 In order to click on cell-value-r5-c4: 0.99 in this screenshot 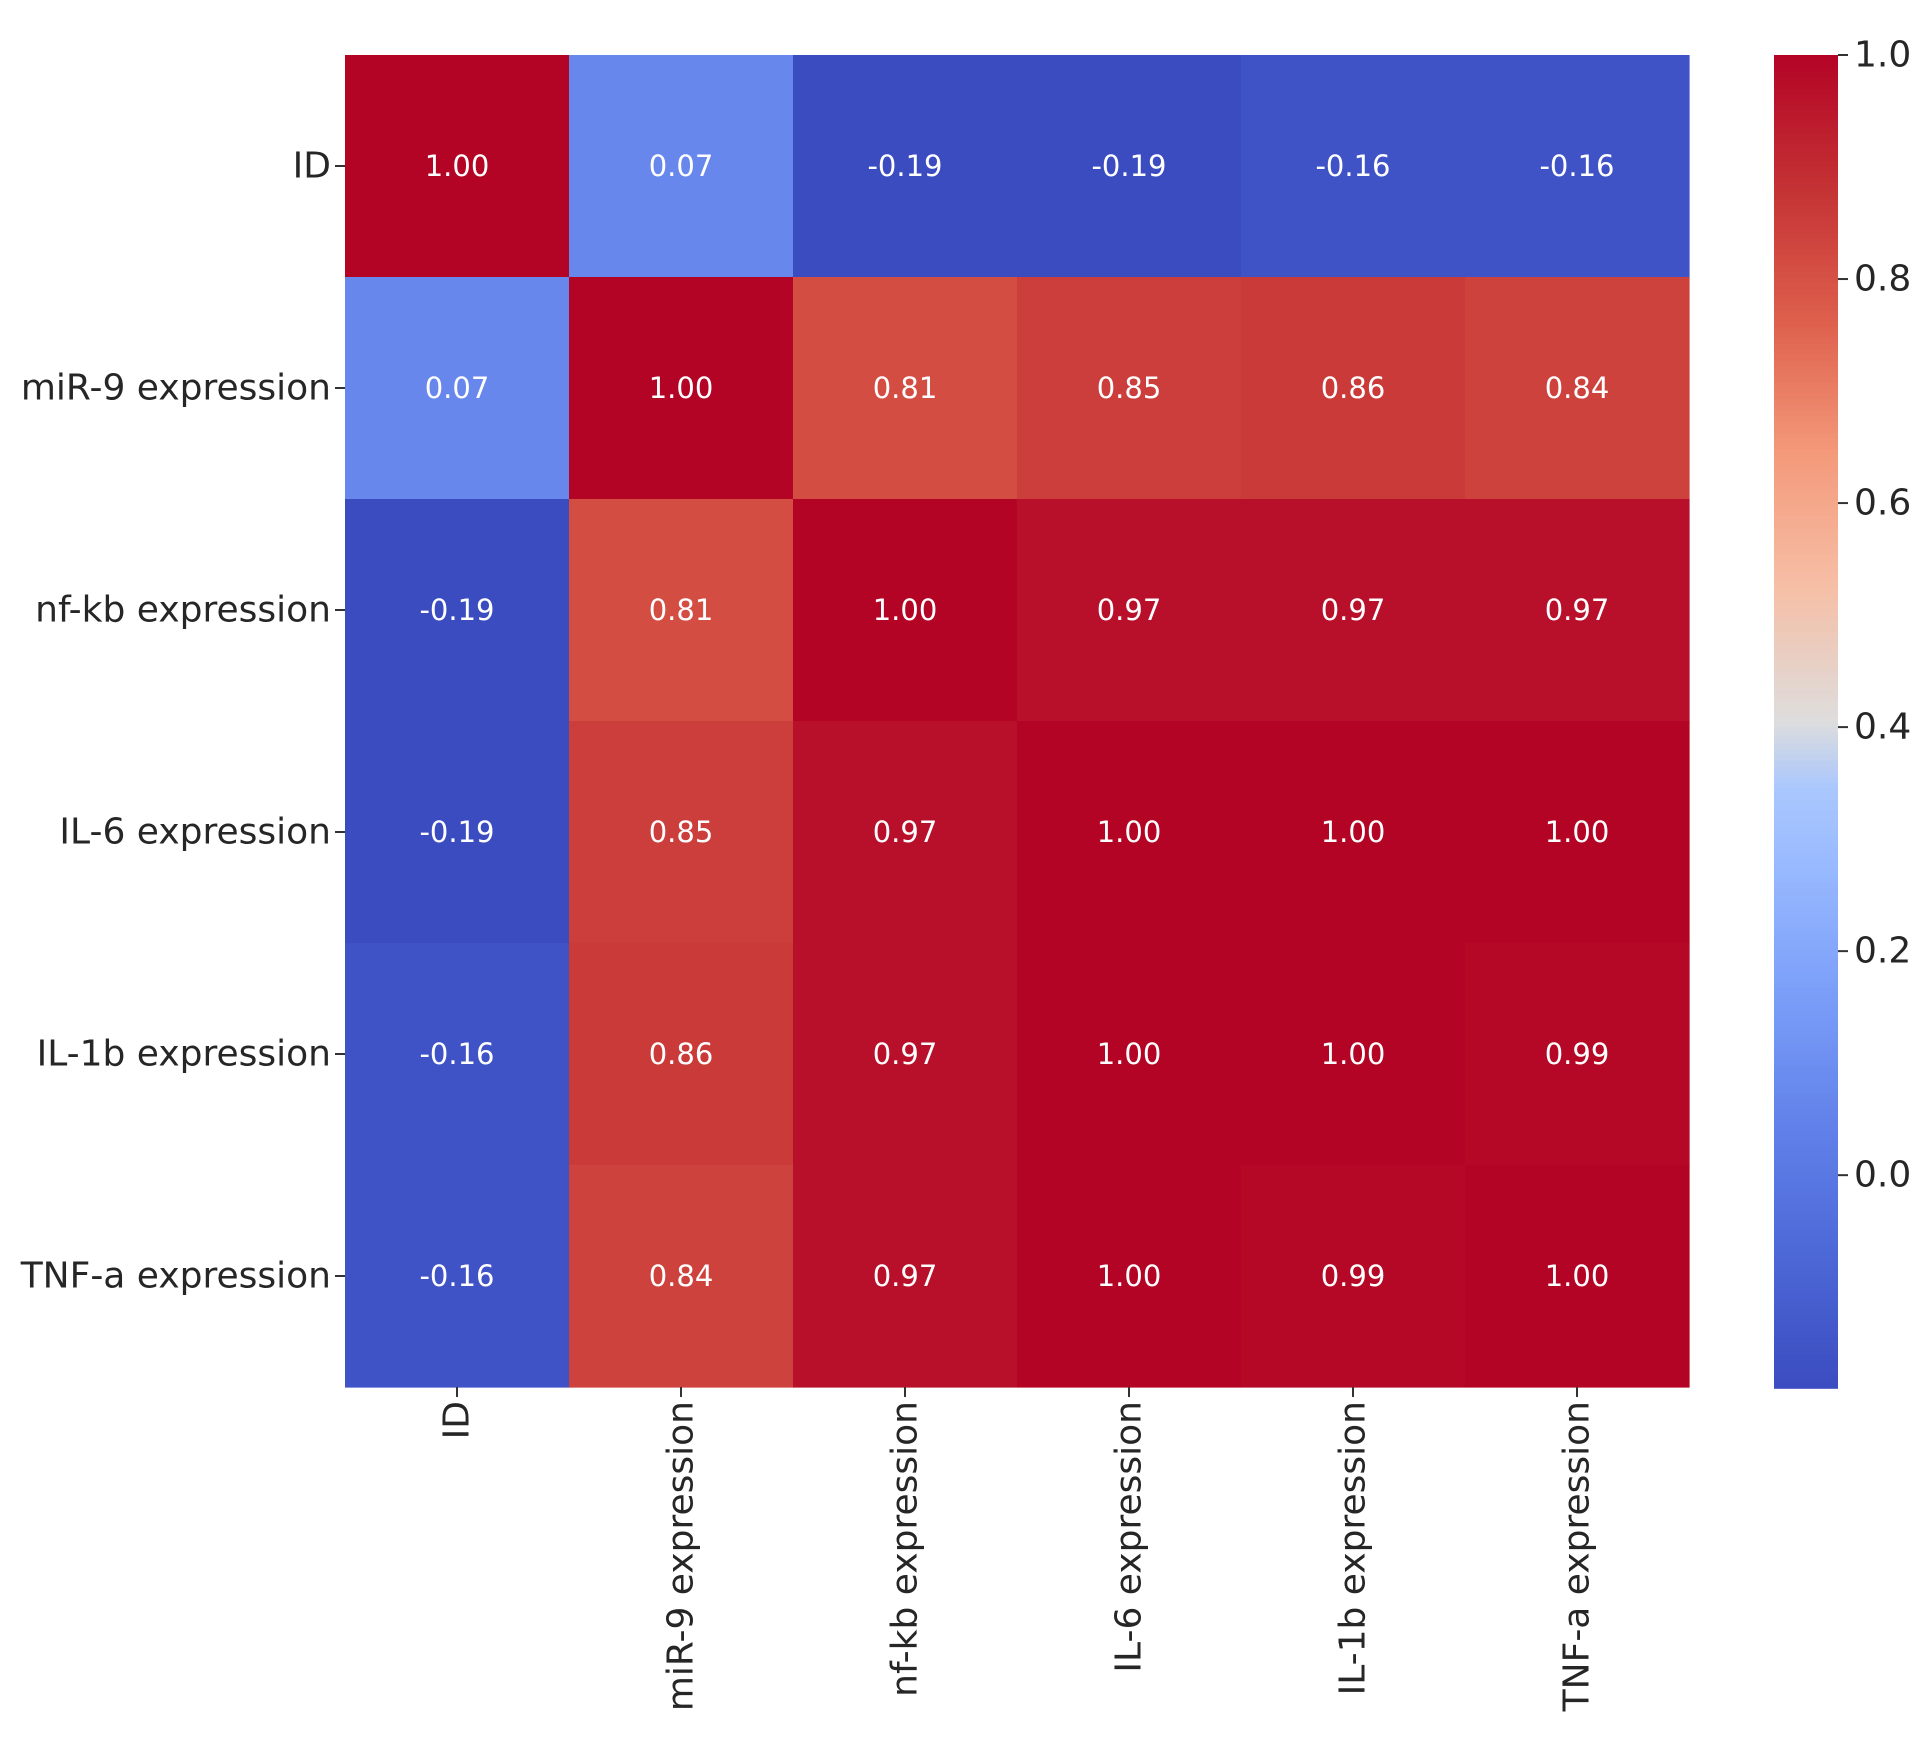, I will do `click(1353, 1276)`.